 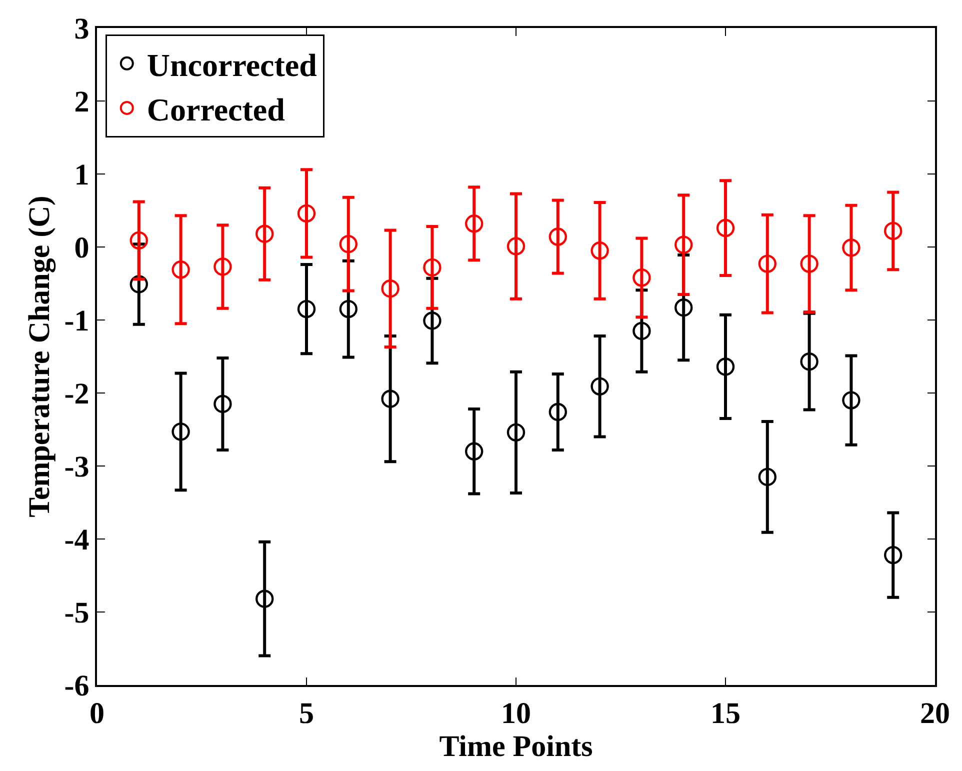 I want to click on y-tick-label: -5, so click(x=77, y=613).